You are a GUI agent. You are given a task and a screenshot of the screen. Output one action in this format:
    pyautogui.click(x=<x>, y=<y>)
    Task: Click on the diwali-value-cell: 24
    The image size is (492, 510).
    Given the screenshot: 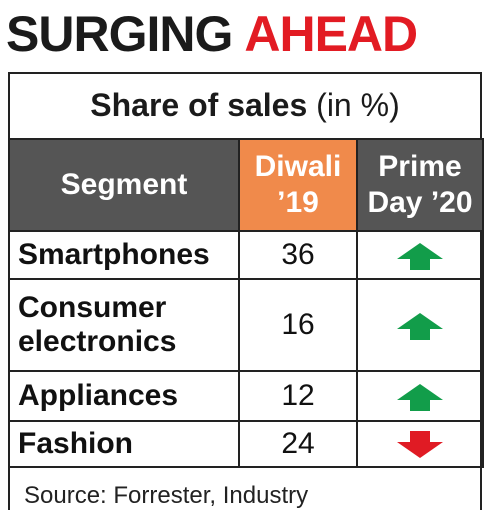 What is the action you would take?
    pyautogui.click(x=298, y=444)
    